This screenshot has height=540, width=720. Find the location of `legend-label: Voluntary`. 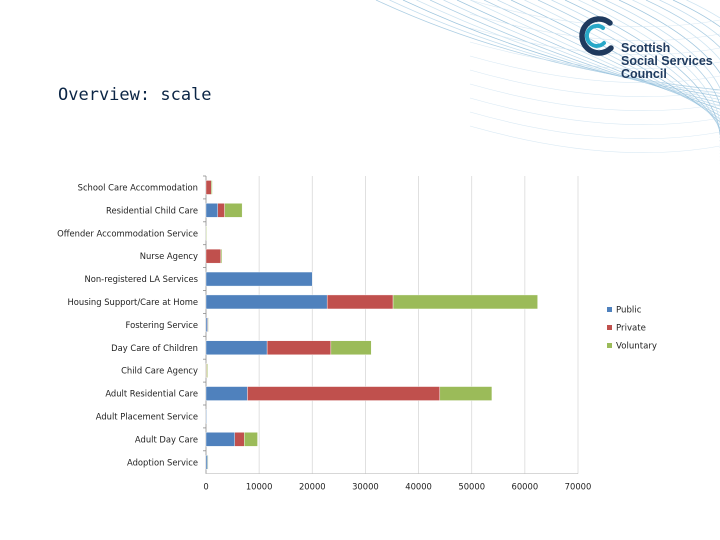

legend-label: Voluntary is located at coordinates (636, 347).